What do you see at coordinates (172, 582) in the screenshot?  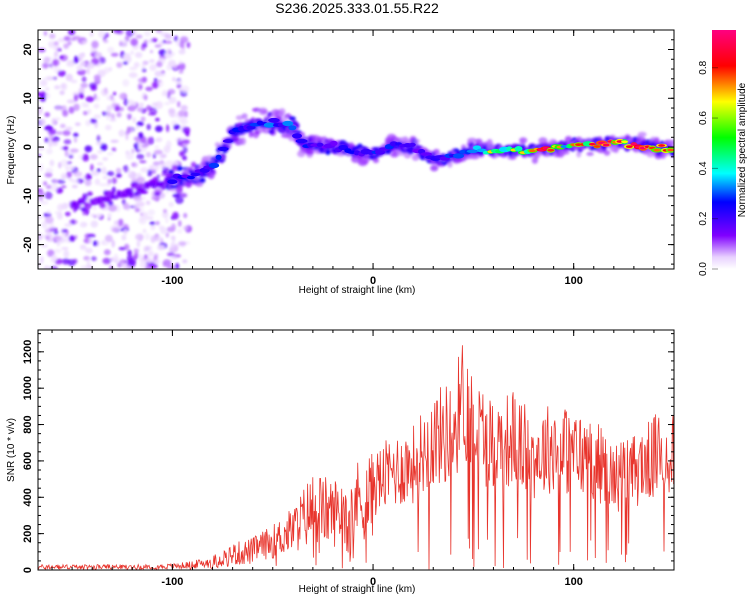 I see `snr-x-tick-label: -100` at bounding box center [172, 582].